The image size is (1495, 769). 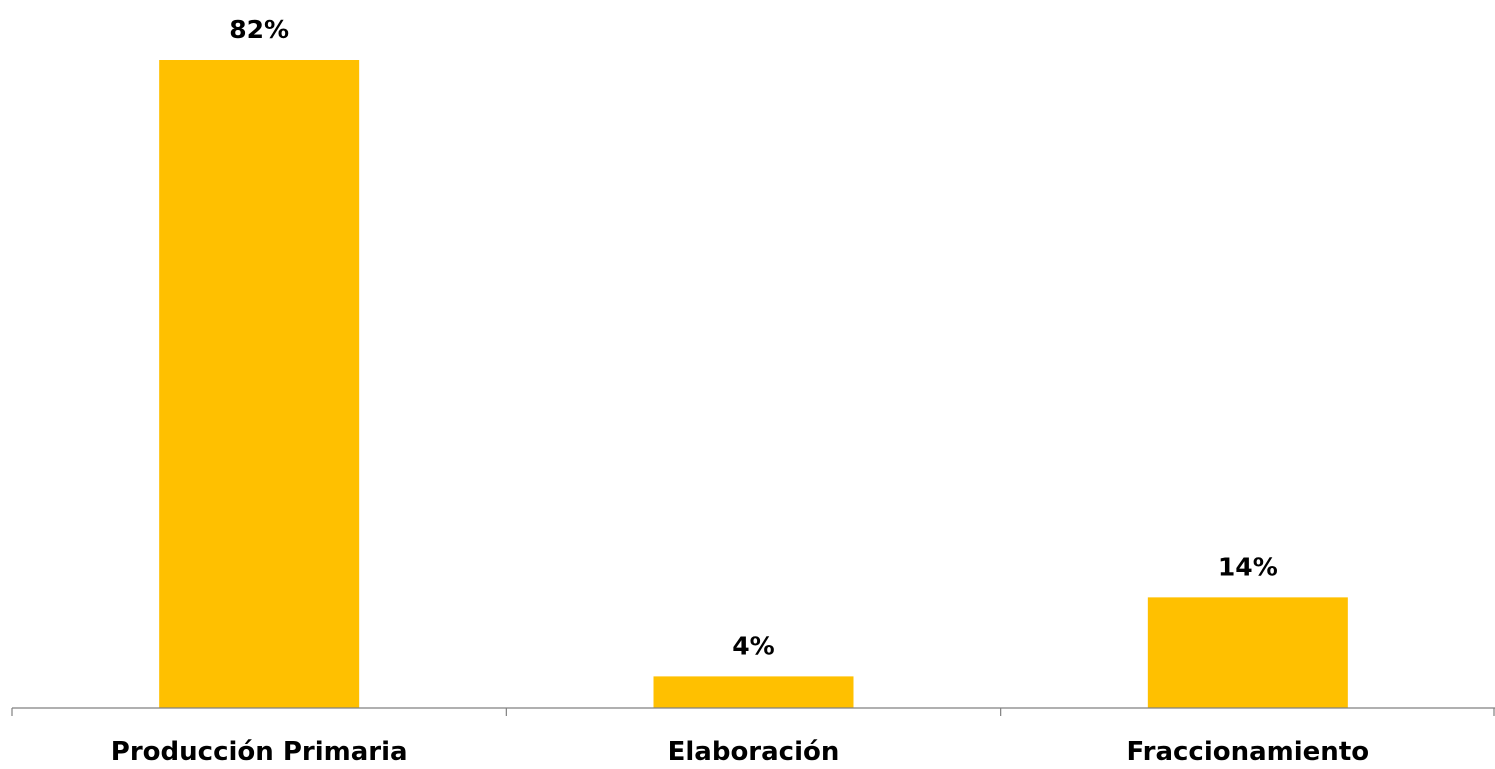 I want to click on bar-fraccionamiento, so click(x=1247, y=652).